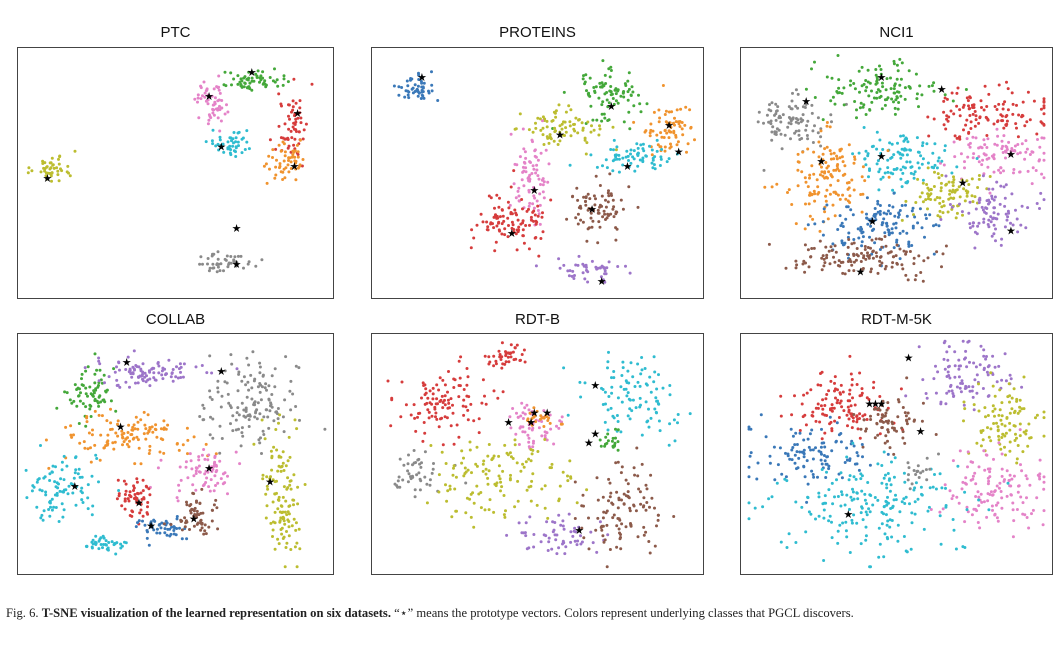 This screenshot has width=1061, height=648. Describe the element at coordinates (133, 501) in the screenshot. I see `cluster-red` at that location.